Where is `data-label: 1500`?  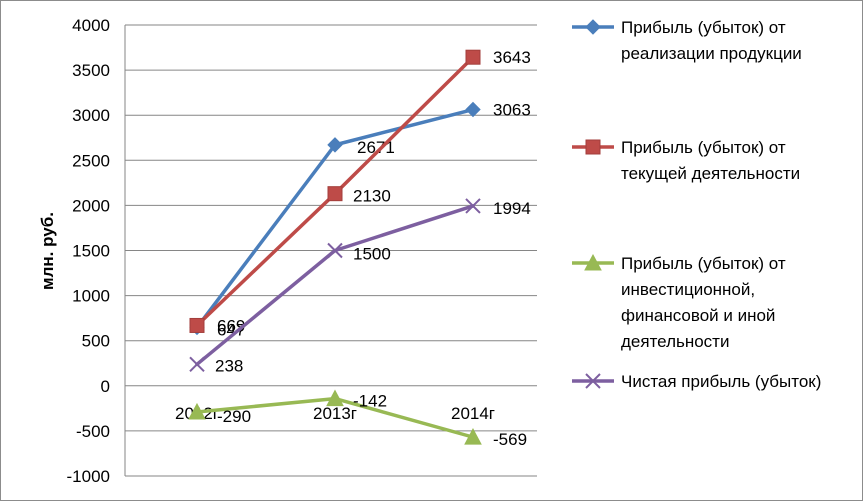
data-label: 1500 is located at coordinates (372, 254).